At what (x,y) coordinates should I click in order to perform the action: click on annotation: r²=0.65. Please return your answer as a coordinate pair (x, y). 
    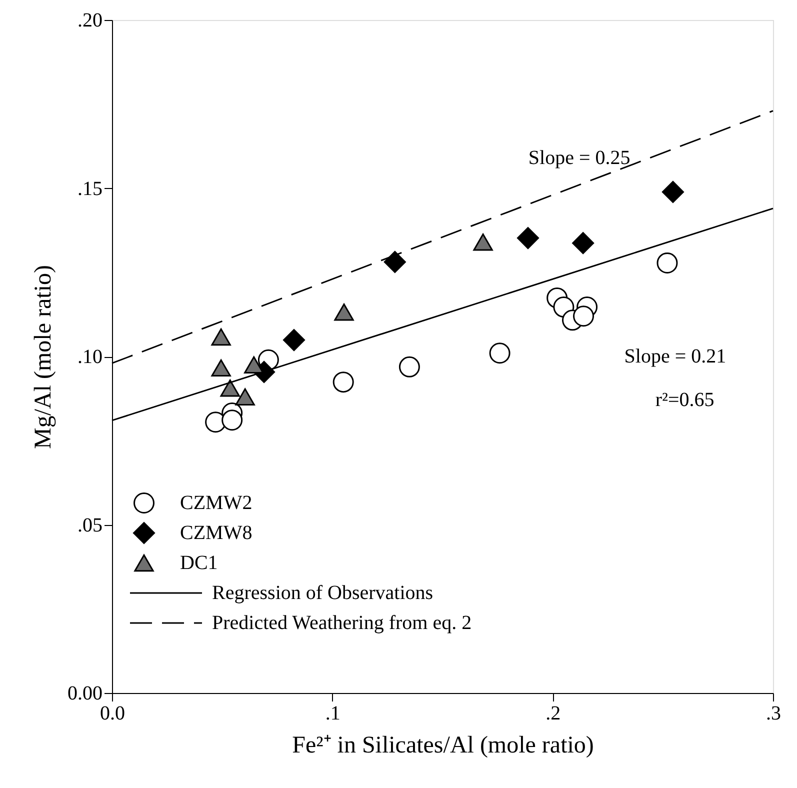
    Looking at the image, I should click on (684, 400).